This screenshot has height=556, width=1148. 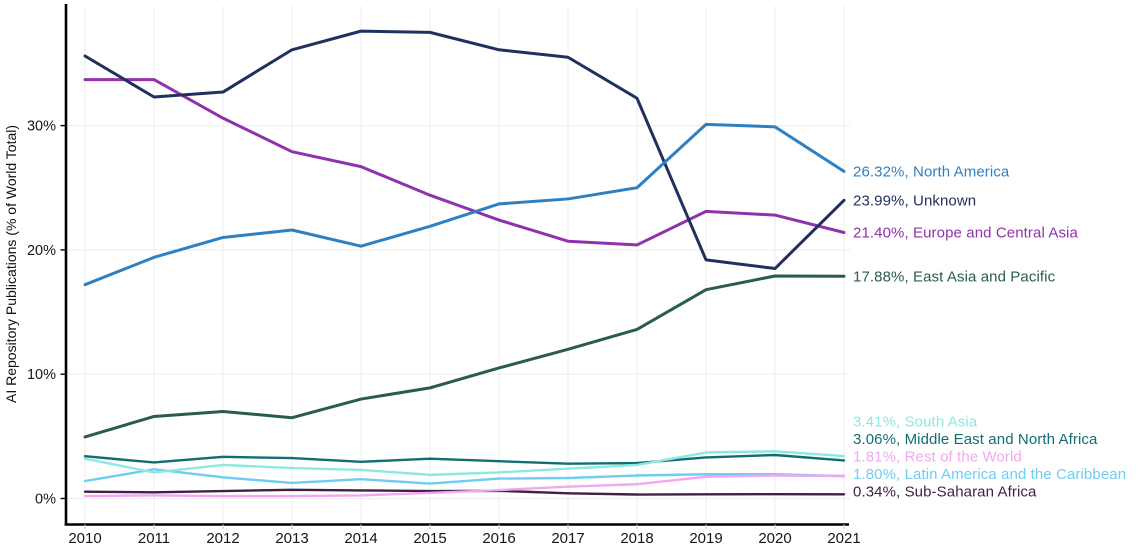 What do you see at coordinates (84, 538) in the screenshot?
I see `x-tick-label-2010: 2010` at bounding box center [84, 538].